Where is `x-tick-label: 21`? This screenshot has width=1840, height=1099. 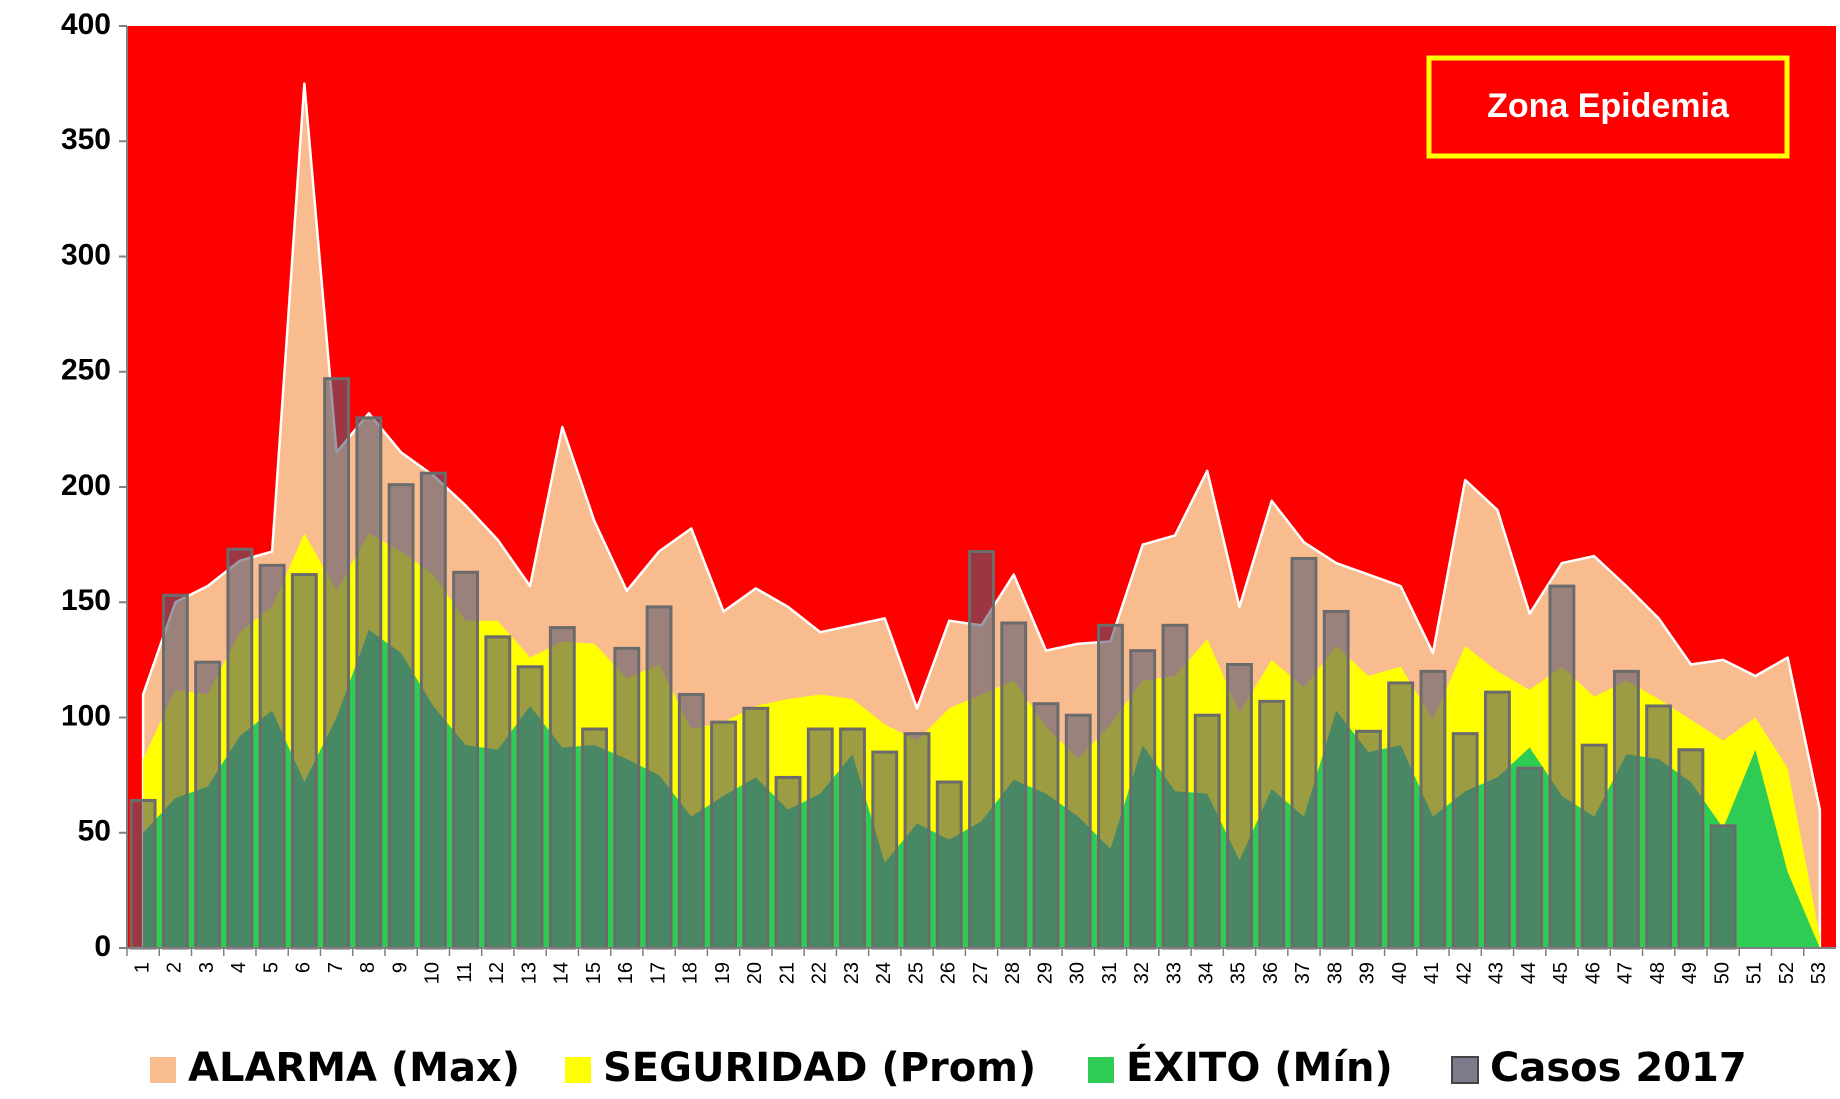 x-tick-label: 21 is located at coordinates (787, 973).